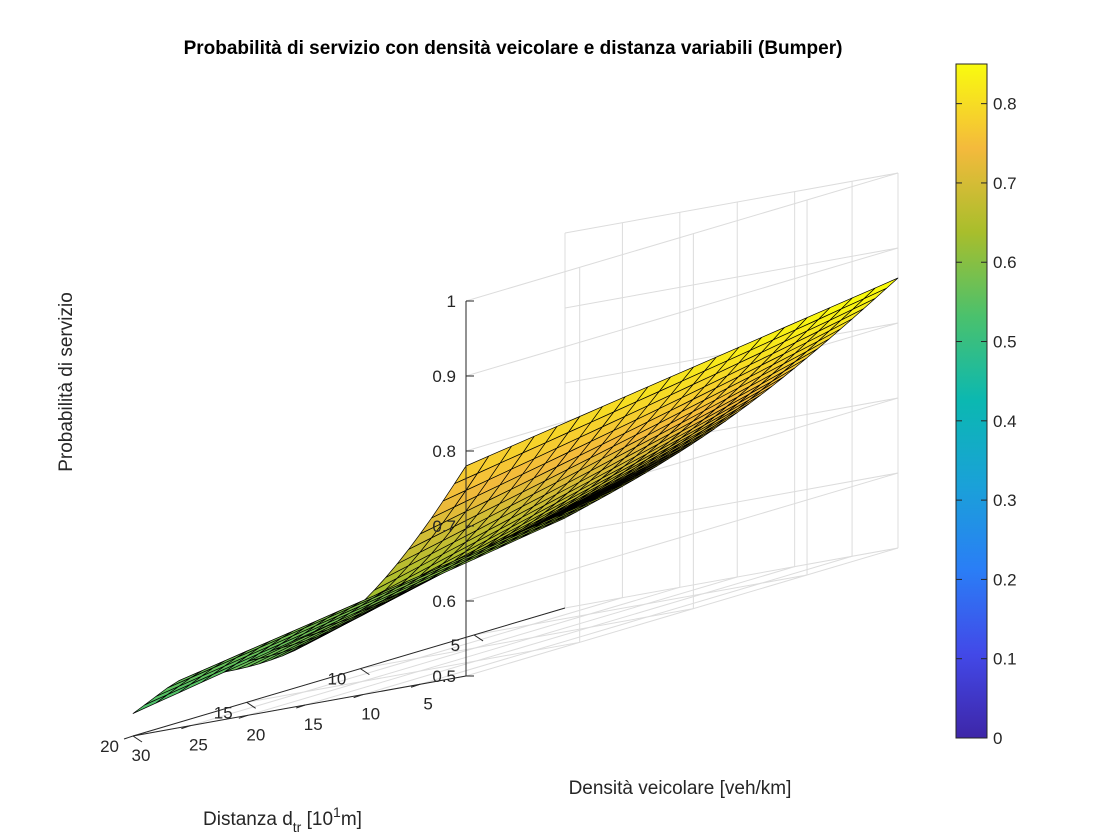 Image resolution: width=1120 pixels, height=840 pixels. I want to click on colorbar-tick-label: 0.3, so click(1005, 500).